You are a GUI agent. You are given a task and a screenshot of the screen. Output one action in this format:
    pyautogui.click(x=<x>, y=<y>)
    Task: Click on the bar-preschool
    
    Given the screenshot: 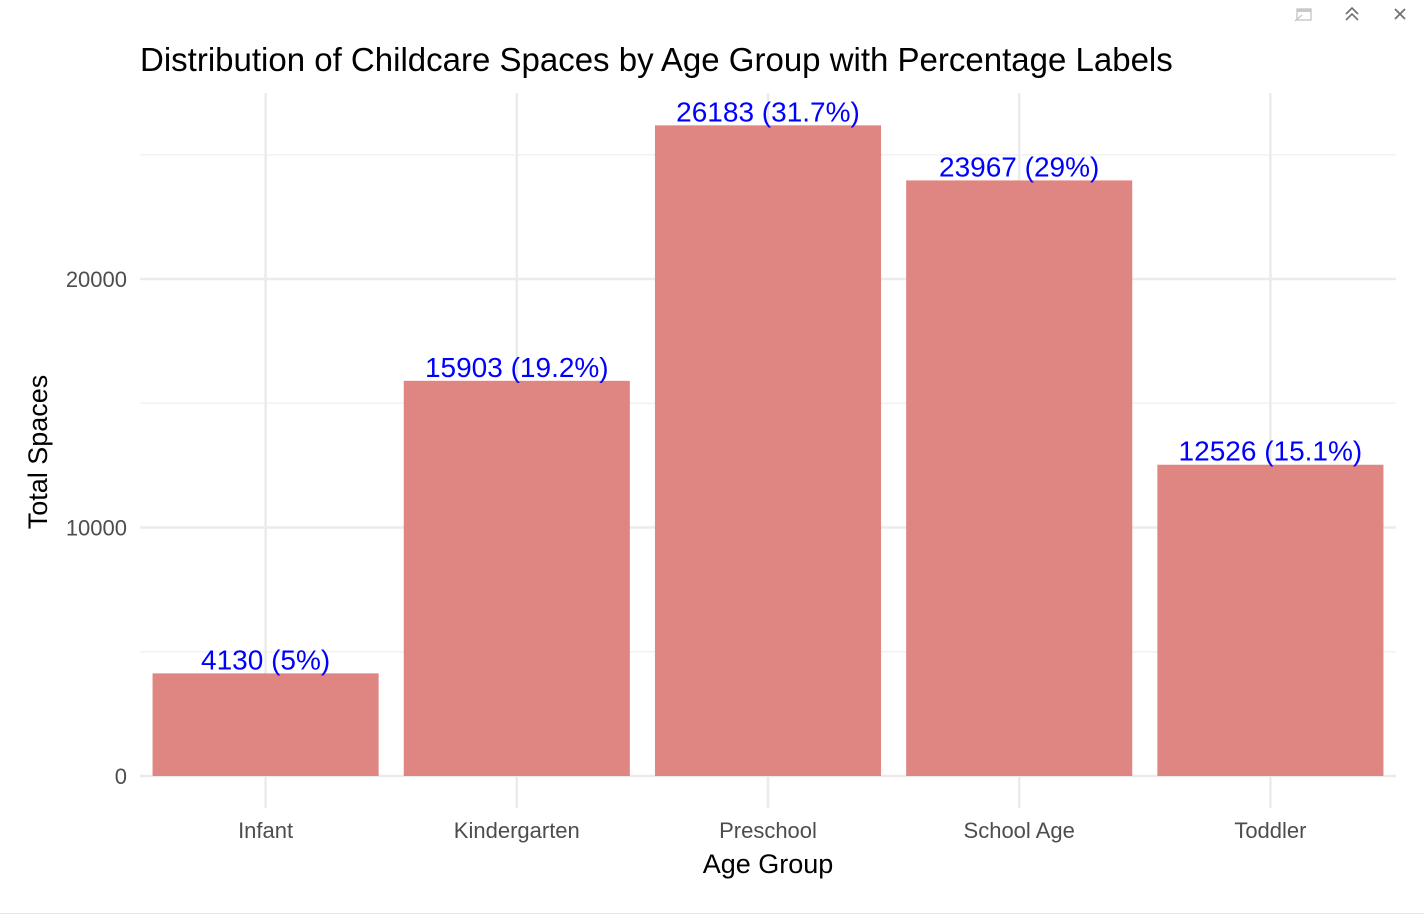 What is the action you would take?
    pyautogui.click(x=768, y=451)
    